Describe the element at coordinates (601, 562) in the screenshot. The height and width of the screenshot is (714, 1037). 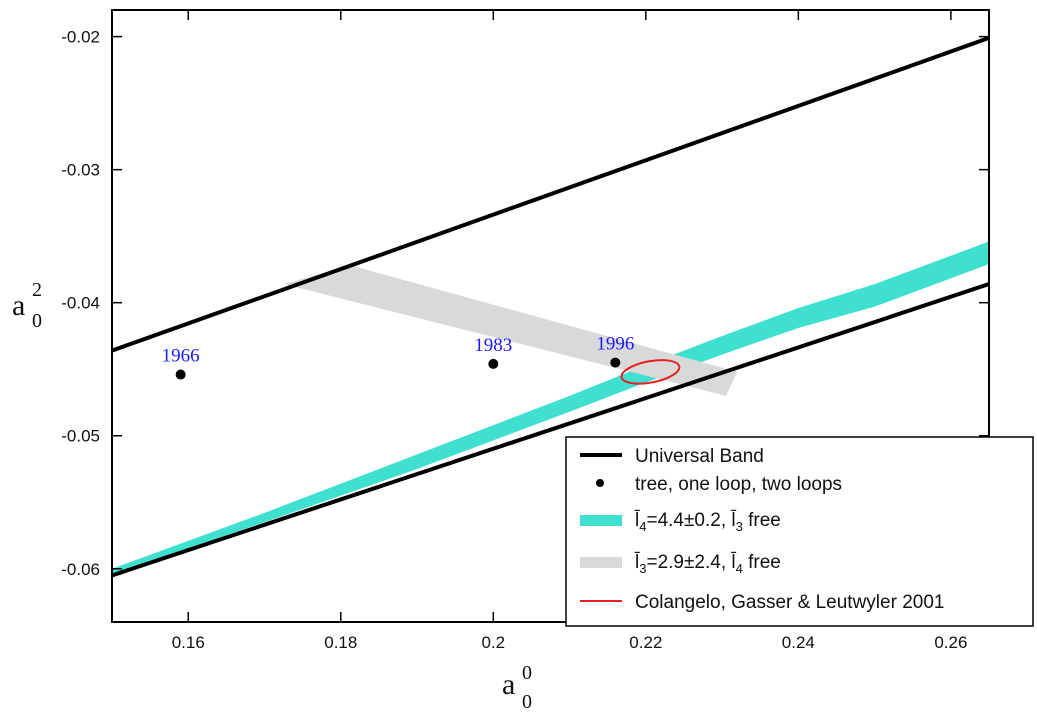
I see `legend-swatch-l3-band` at that location.